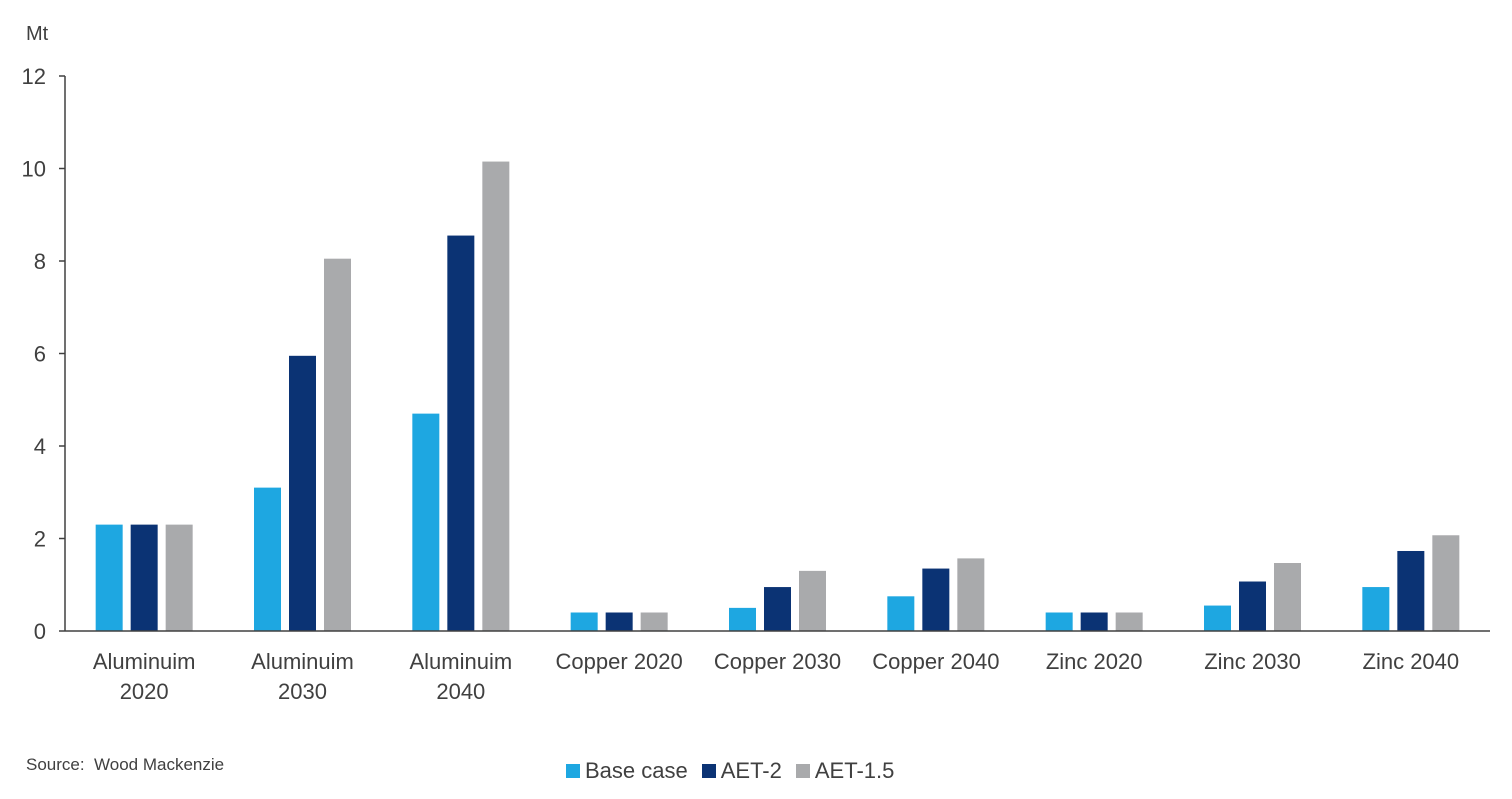  What do you see at coordinates (40, 539) in the screenshot?
I see `y-tick-label: 2` at bounding box center [40, 539].